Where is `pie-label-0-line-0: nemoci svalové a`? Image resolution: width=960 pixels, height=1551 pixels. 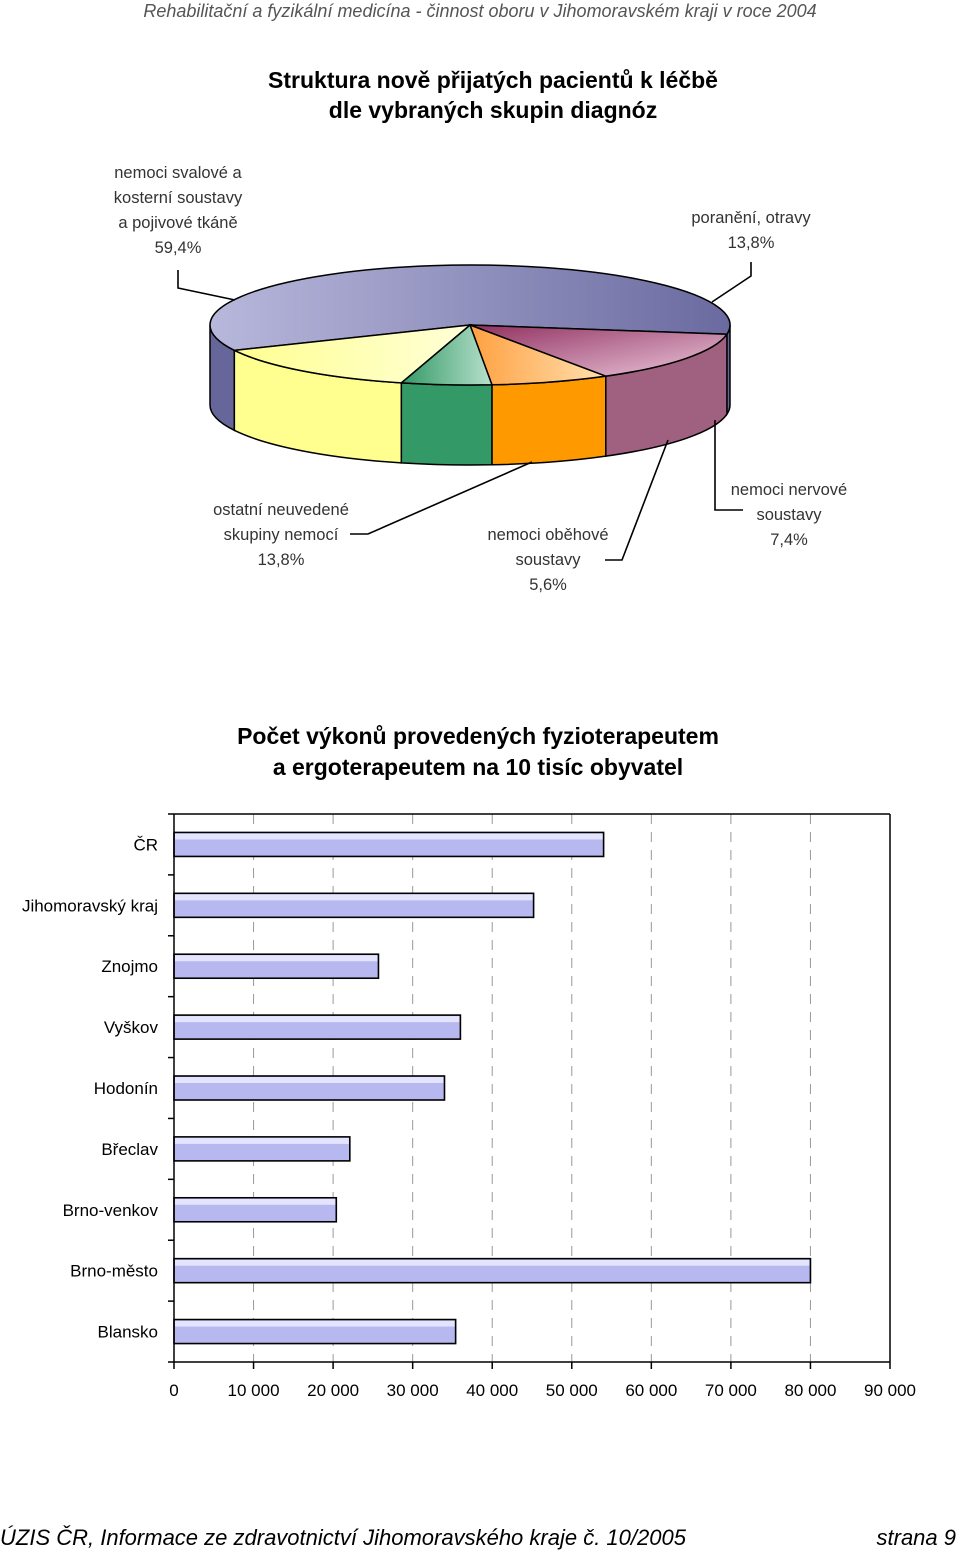
pie-label-0-line-0: nemoci svalové a is located at coordinates (178, 173).